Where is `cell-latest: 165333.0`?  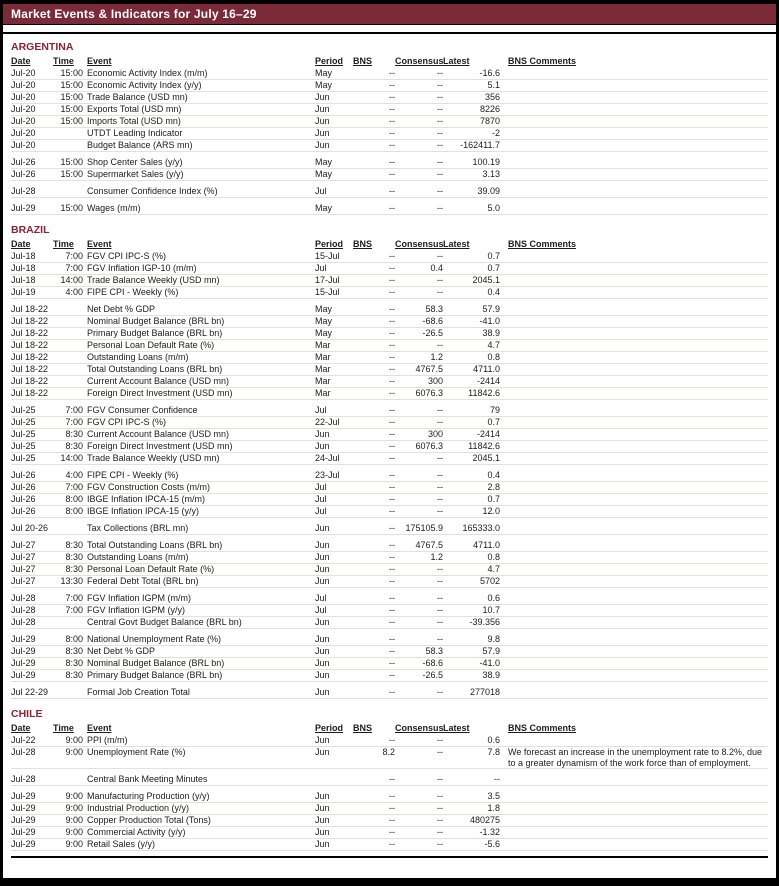 cell-latest: 165333.0 is located at coordinates (471, 529).